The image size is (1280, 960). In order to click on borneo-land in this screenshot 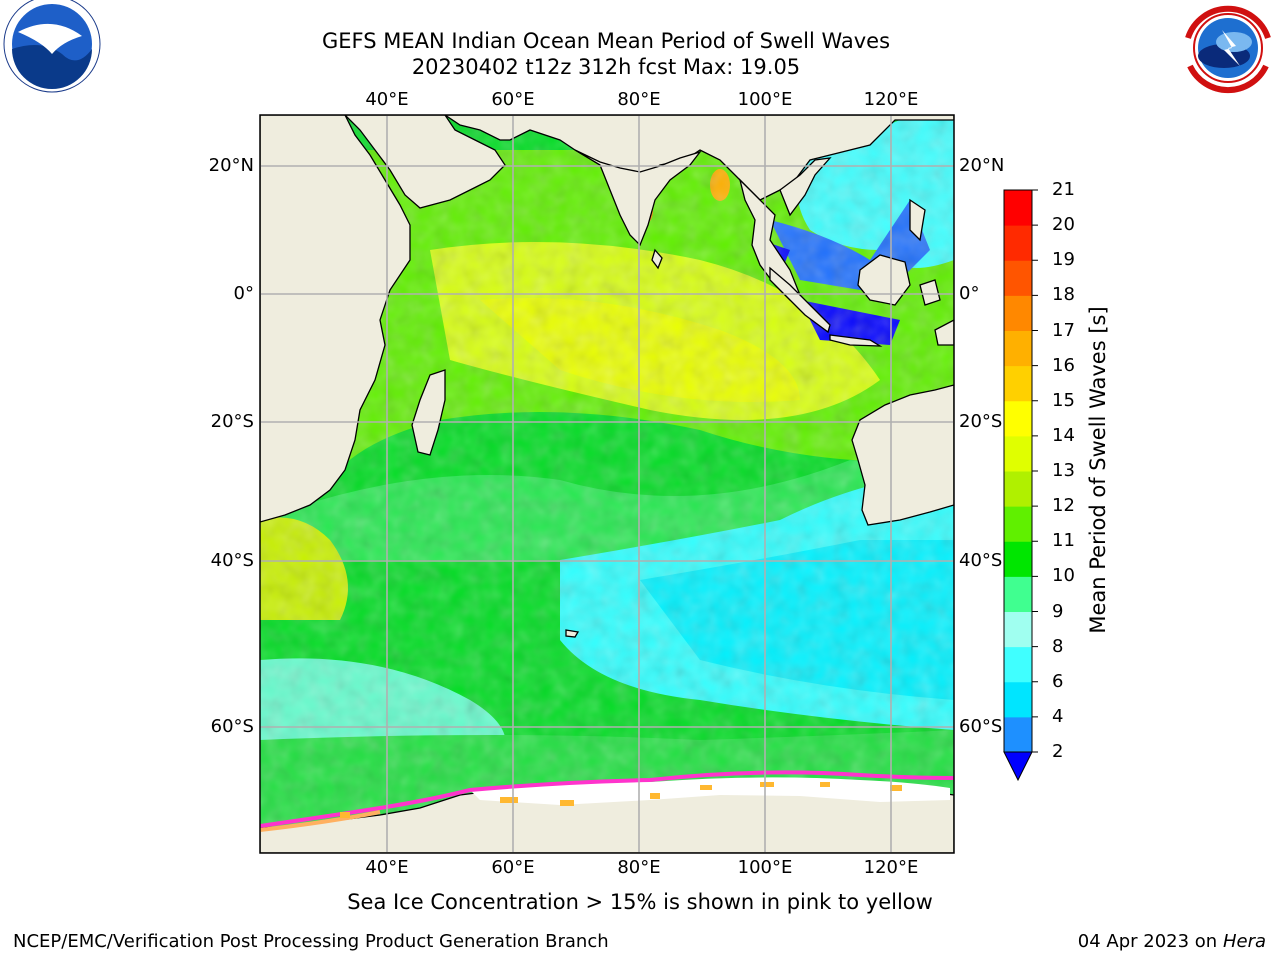, I will do `click(884, 280)`.